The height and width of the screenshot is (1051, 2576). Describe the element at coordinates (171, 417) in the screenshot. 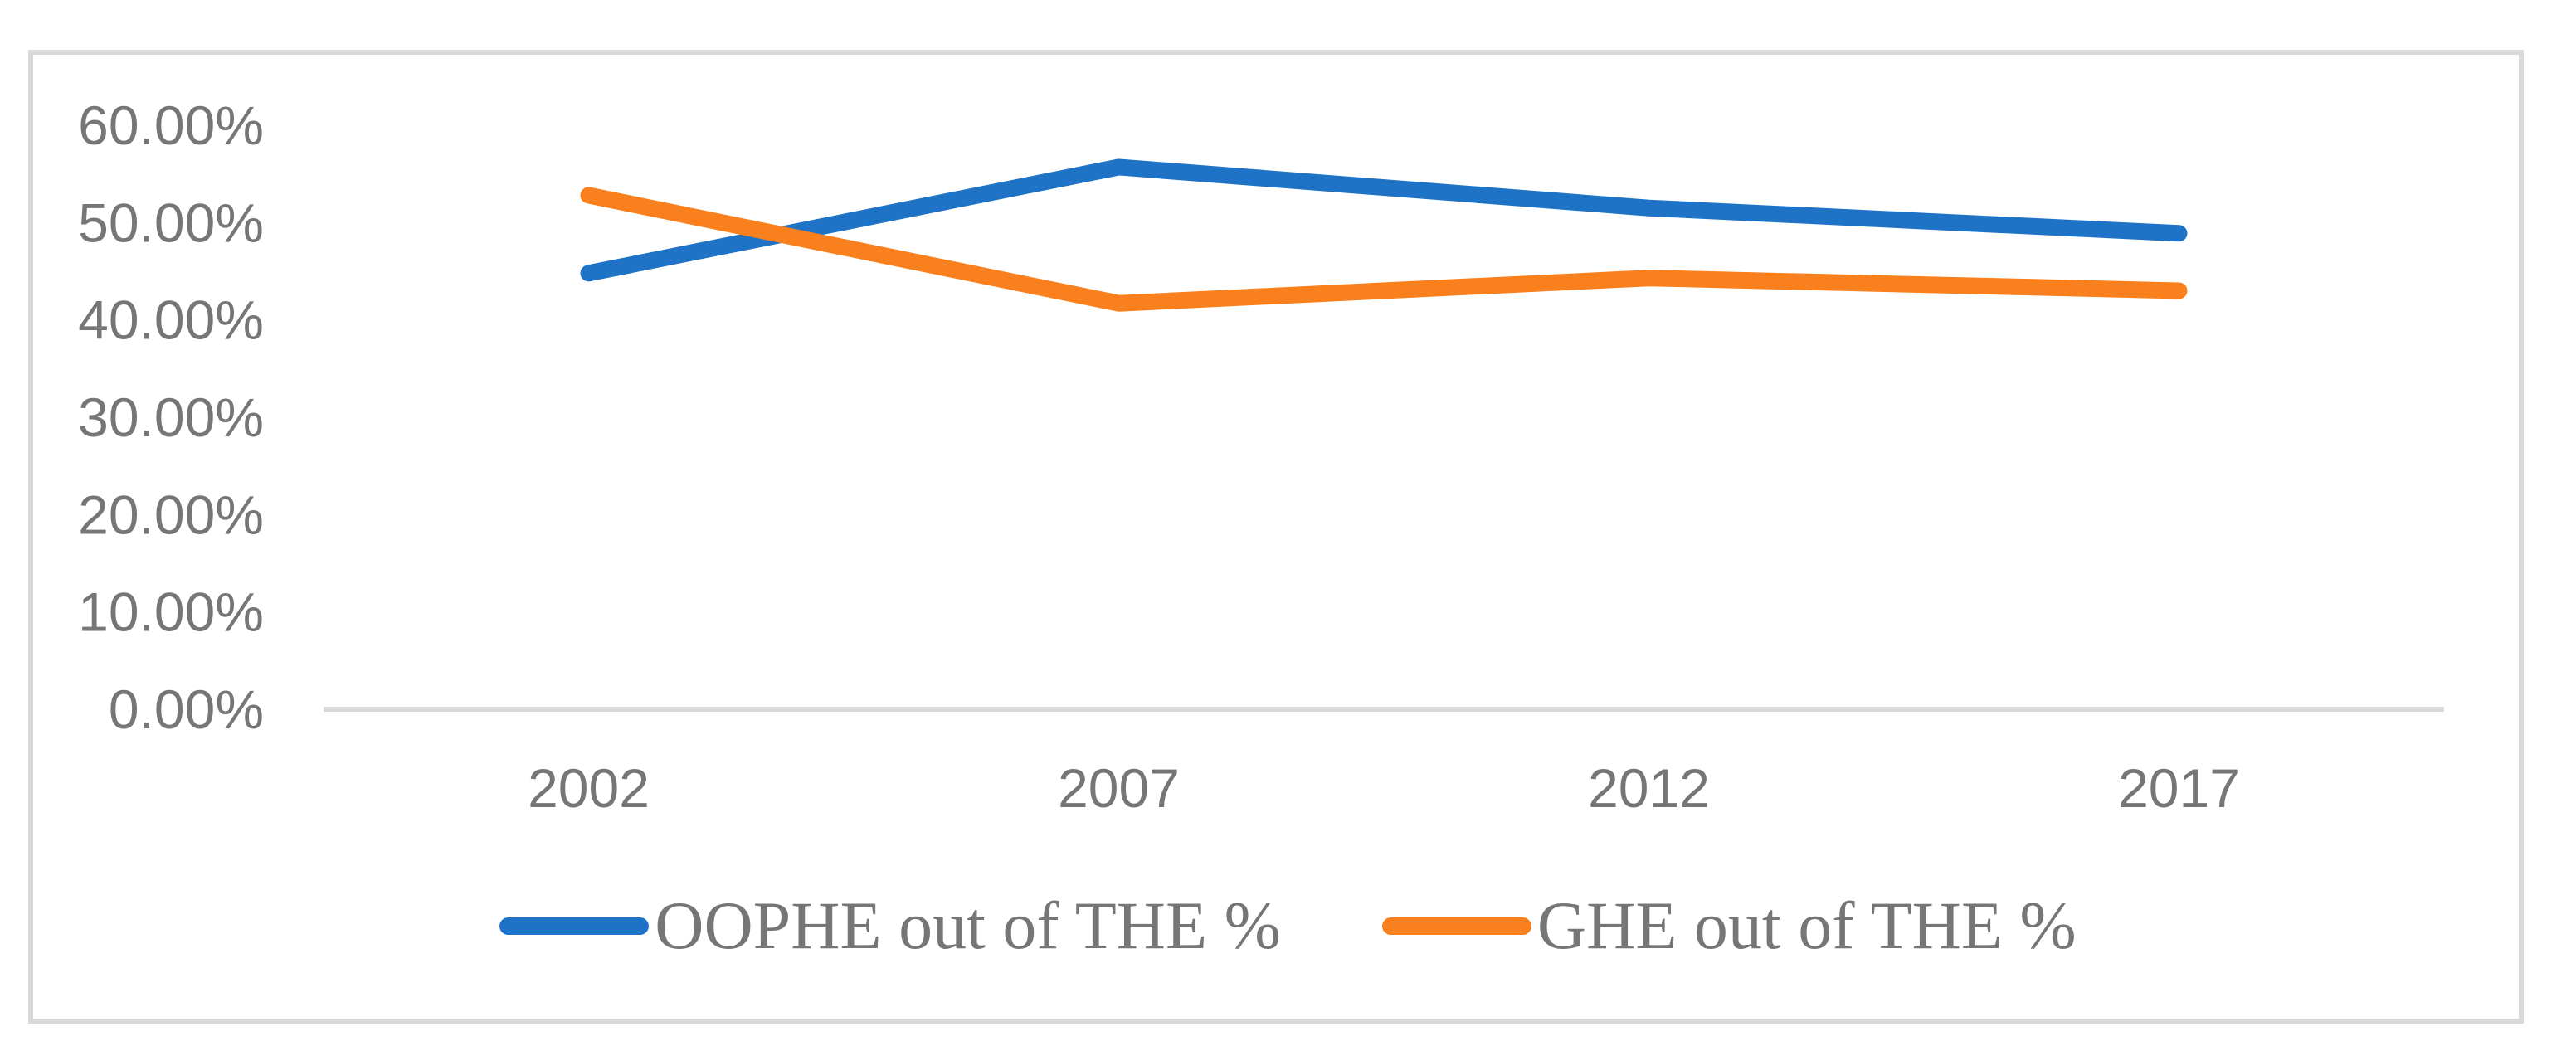

I see `y-tick-label: 30.00%` at that location.